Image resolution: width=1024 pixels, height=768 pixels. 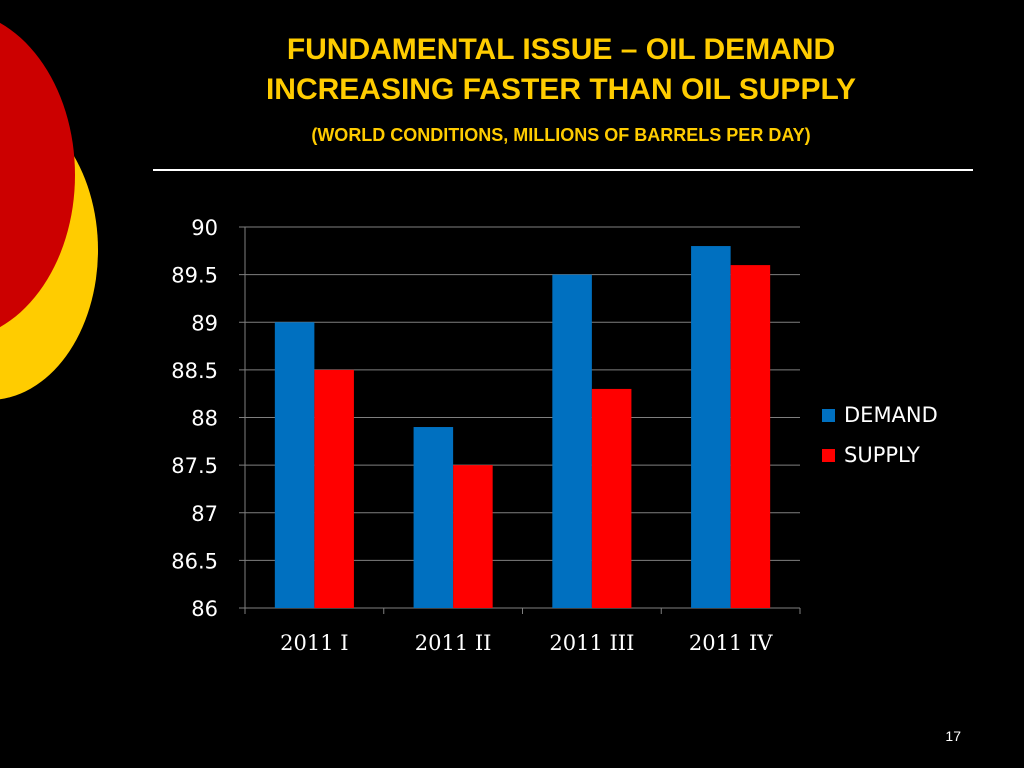 I want to click on slide-title-line-2: INCREASING FASTER THAN OIL SUPPLY, so click(x=561, y=89).